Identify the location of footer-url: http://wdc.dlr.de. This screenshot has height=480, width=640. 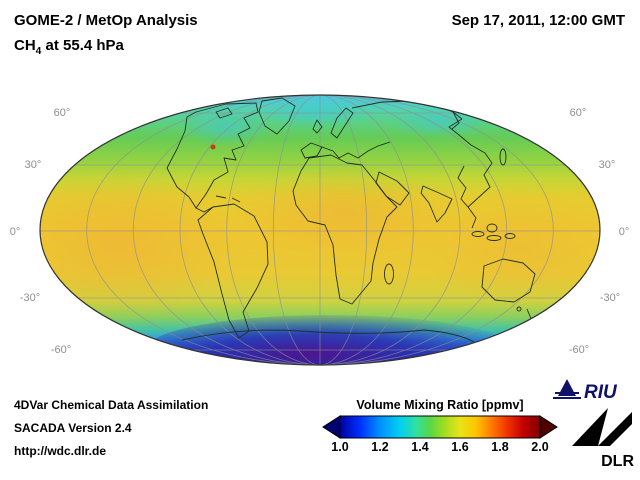
(60, 451).